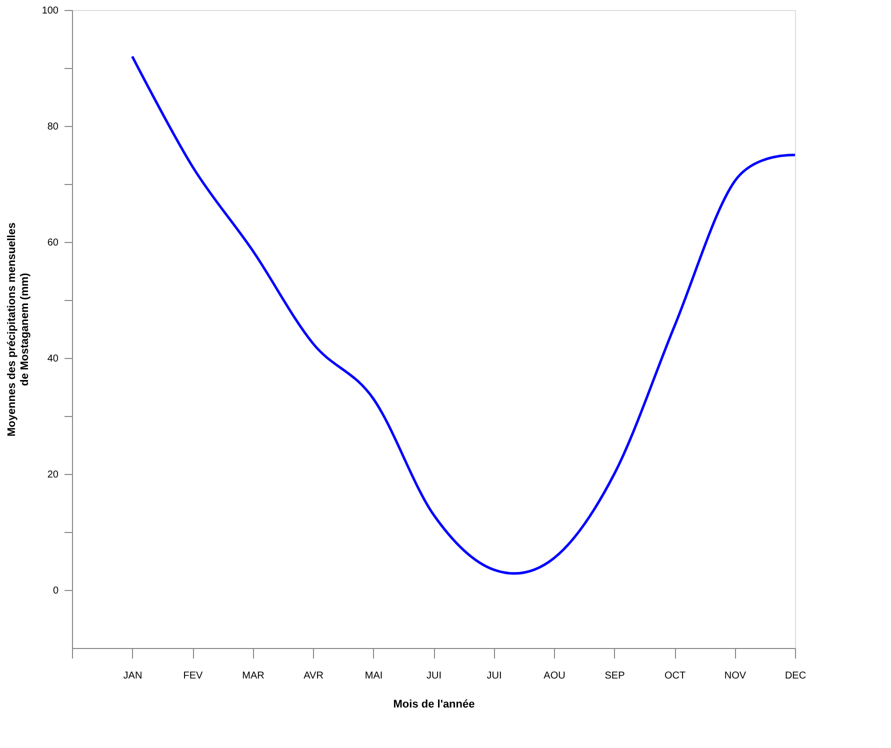  Describe the element at coordinates (795, 676) in the screenshot. I see `x-tick-label: DEC` at that location.